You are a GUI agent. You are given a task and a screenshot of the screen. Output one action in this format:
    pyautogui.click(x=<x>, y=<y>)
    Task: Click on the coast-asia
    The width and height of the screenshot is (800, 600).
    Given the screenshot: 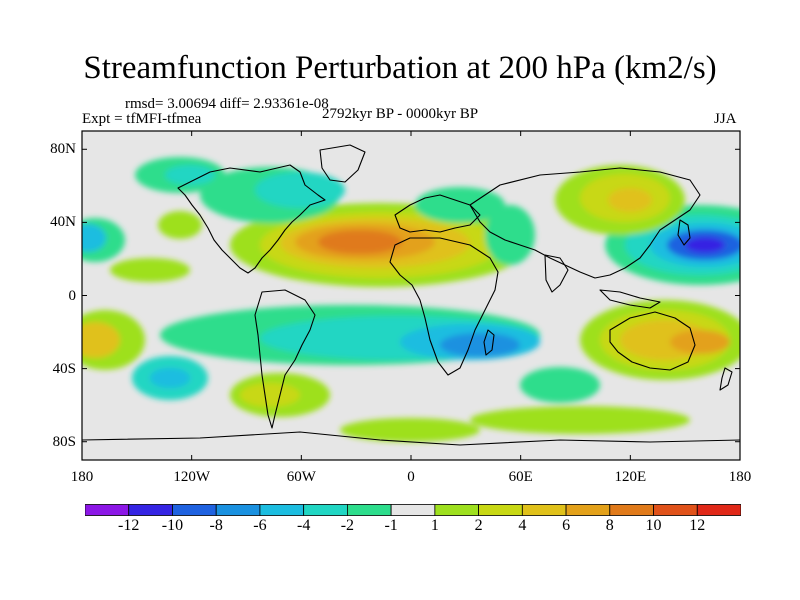 What is the action you would take?
    pyautogui.click(x=585, y=223)
    